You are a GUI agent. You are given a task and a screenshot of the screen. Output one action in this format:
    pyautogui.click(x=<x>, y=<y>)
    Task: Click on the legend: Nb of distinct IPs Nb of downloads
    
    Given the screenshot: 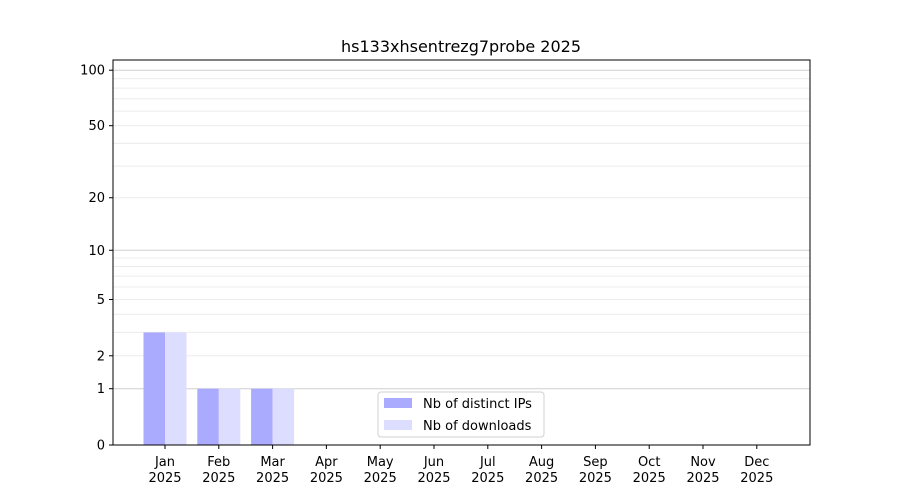 What is the action you would take?
    pyautogui.click(x=461, y=414)
    